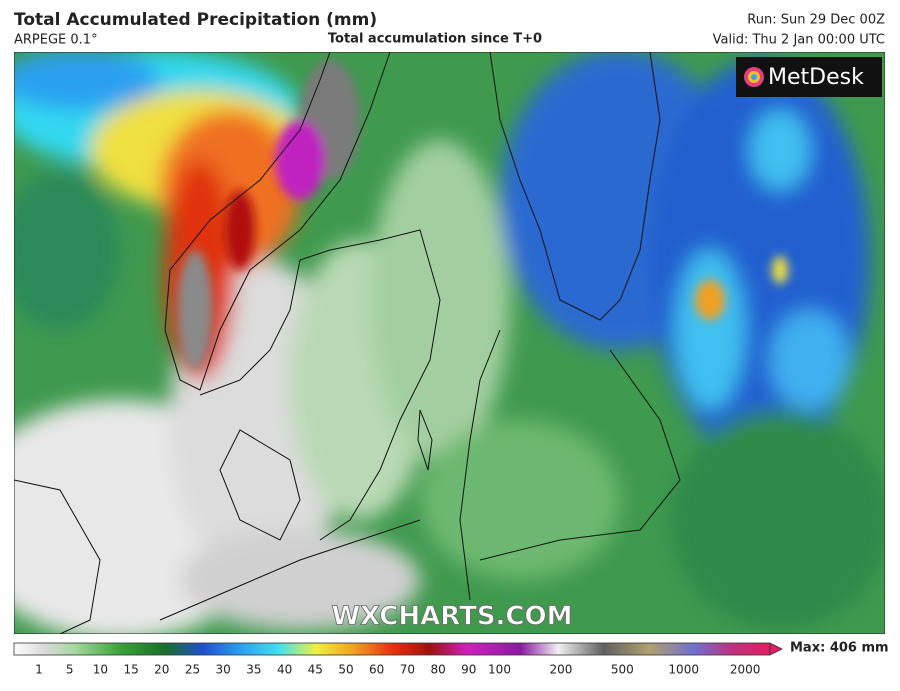 The image size is (900, 691). I want to click on subtitle: Total accumulation since T+0, so click(435, 39).